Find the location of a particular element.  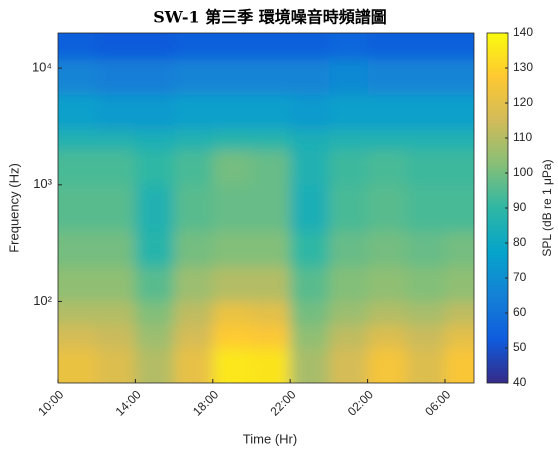

colorbar-tick-label: 130 is located at coordinates (523, 67).